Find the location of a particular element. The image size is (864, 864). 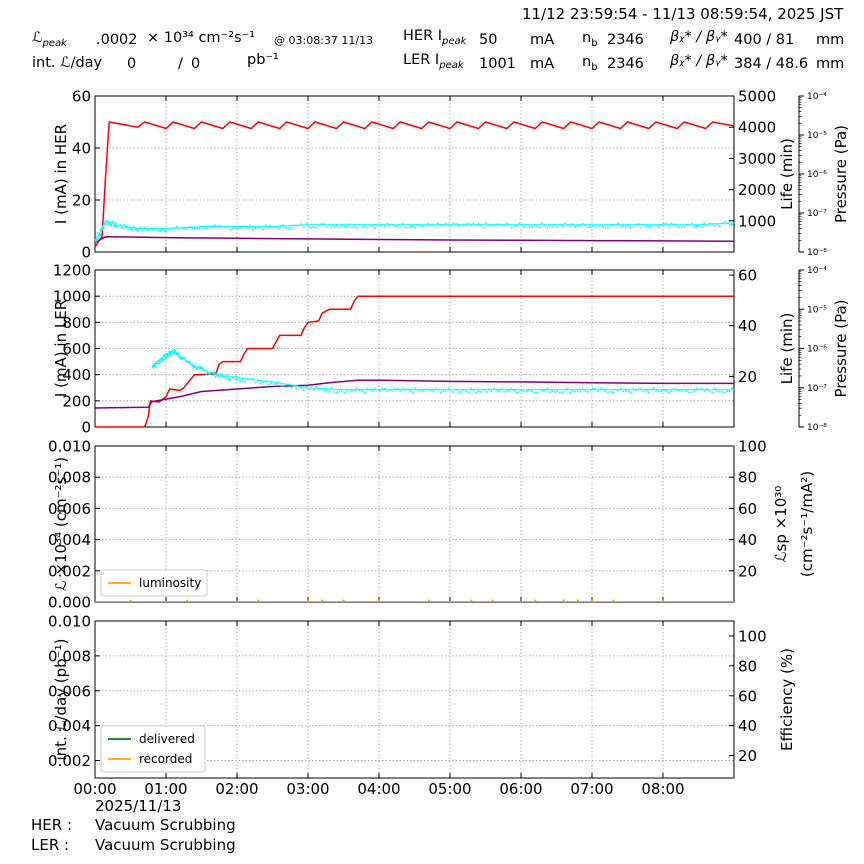

lpeak-time: @ 03:08:37 11/13 is located at coordinates (324, 40).